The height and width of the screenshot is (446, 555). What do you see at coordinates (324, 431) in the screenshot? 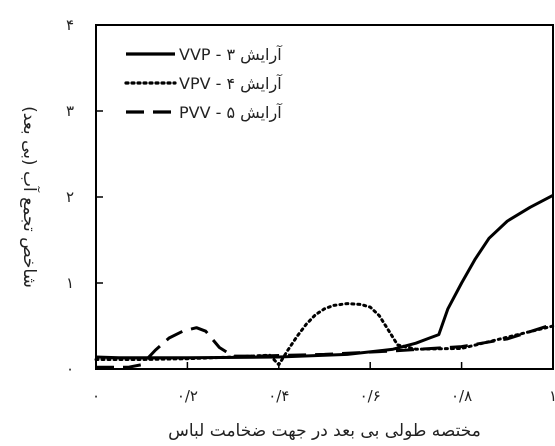
I see `x-axis-label: مختصه طولی بی بعد در جهت ضخامت لباس` at bounding box center [324, 431].